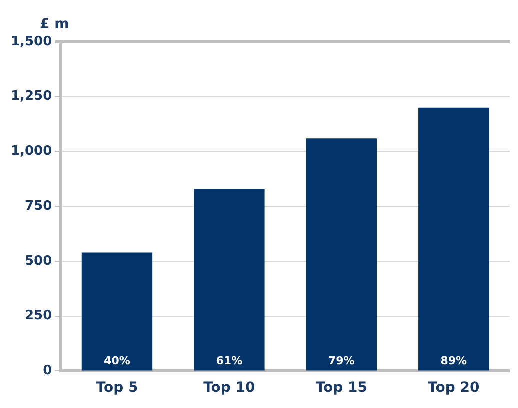  What do you see at coordinates (342, 388) in the screenshot?
I see `x-tick-label: Top 15` at bounding box center [342, 388].